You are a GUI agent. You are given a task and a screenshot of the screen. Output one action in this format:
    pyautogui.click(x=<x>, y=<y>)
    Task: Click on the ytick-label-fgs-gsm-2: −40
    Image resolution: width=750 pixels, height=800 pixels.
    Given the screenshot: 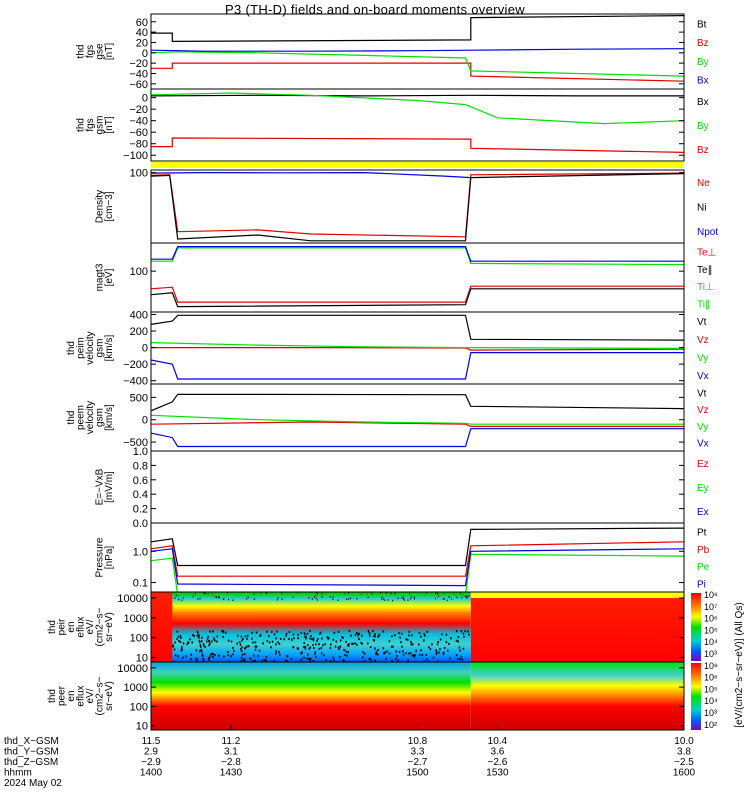 What is the action you would take?
    pyautogui.click(x=138, y=122)
    